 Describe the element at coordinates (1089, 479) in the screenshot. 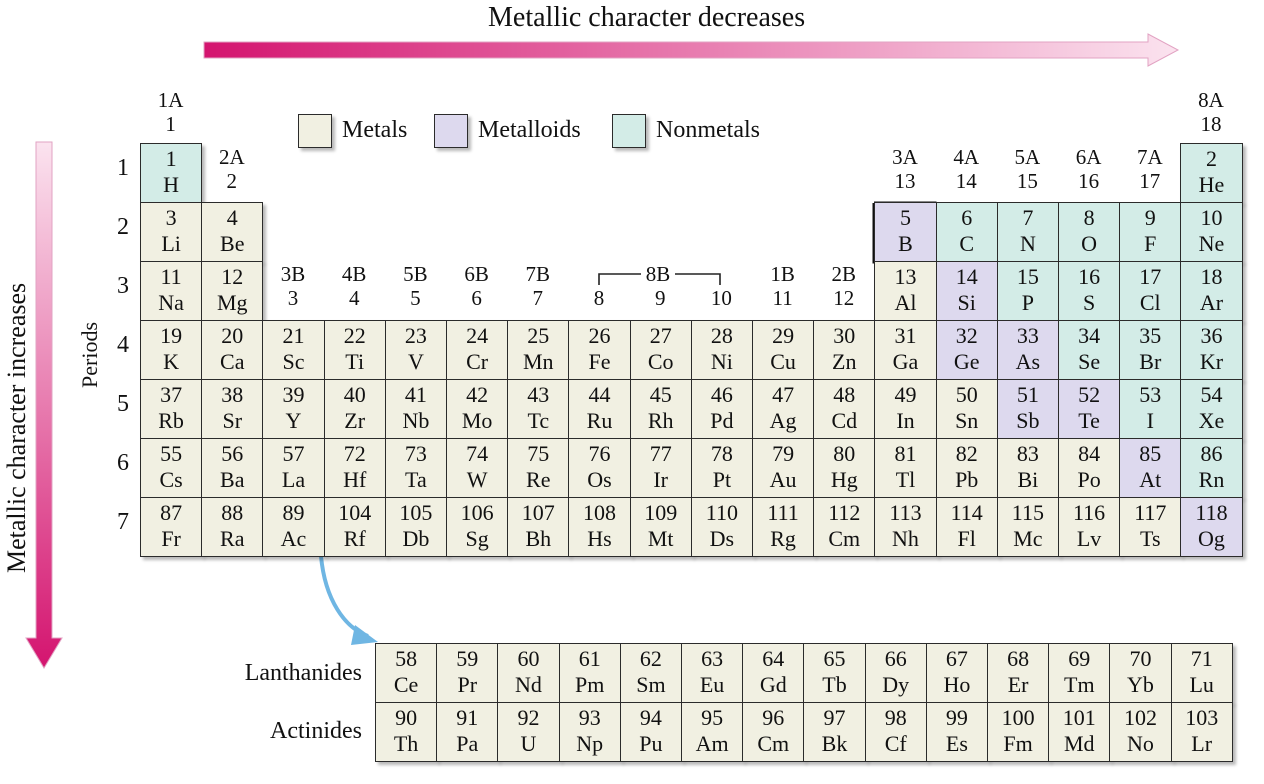

I see `element-symbol: Po` at that location.